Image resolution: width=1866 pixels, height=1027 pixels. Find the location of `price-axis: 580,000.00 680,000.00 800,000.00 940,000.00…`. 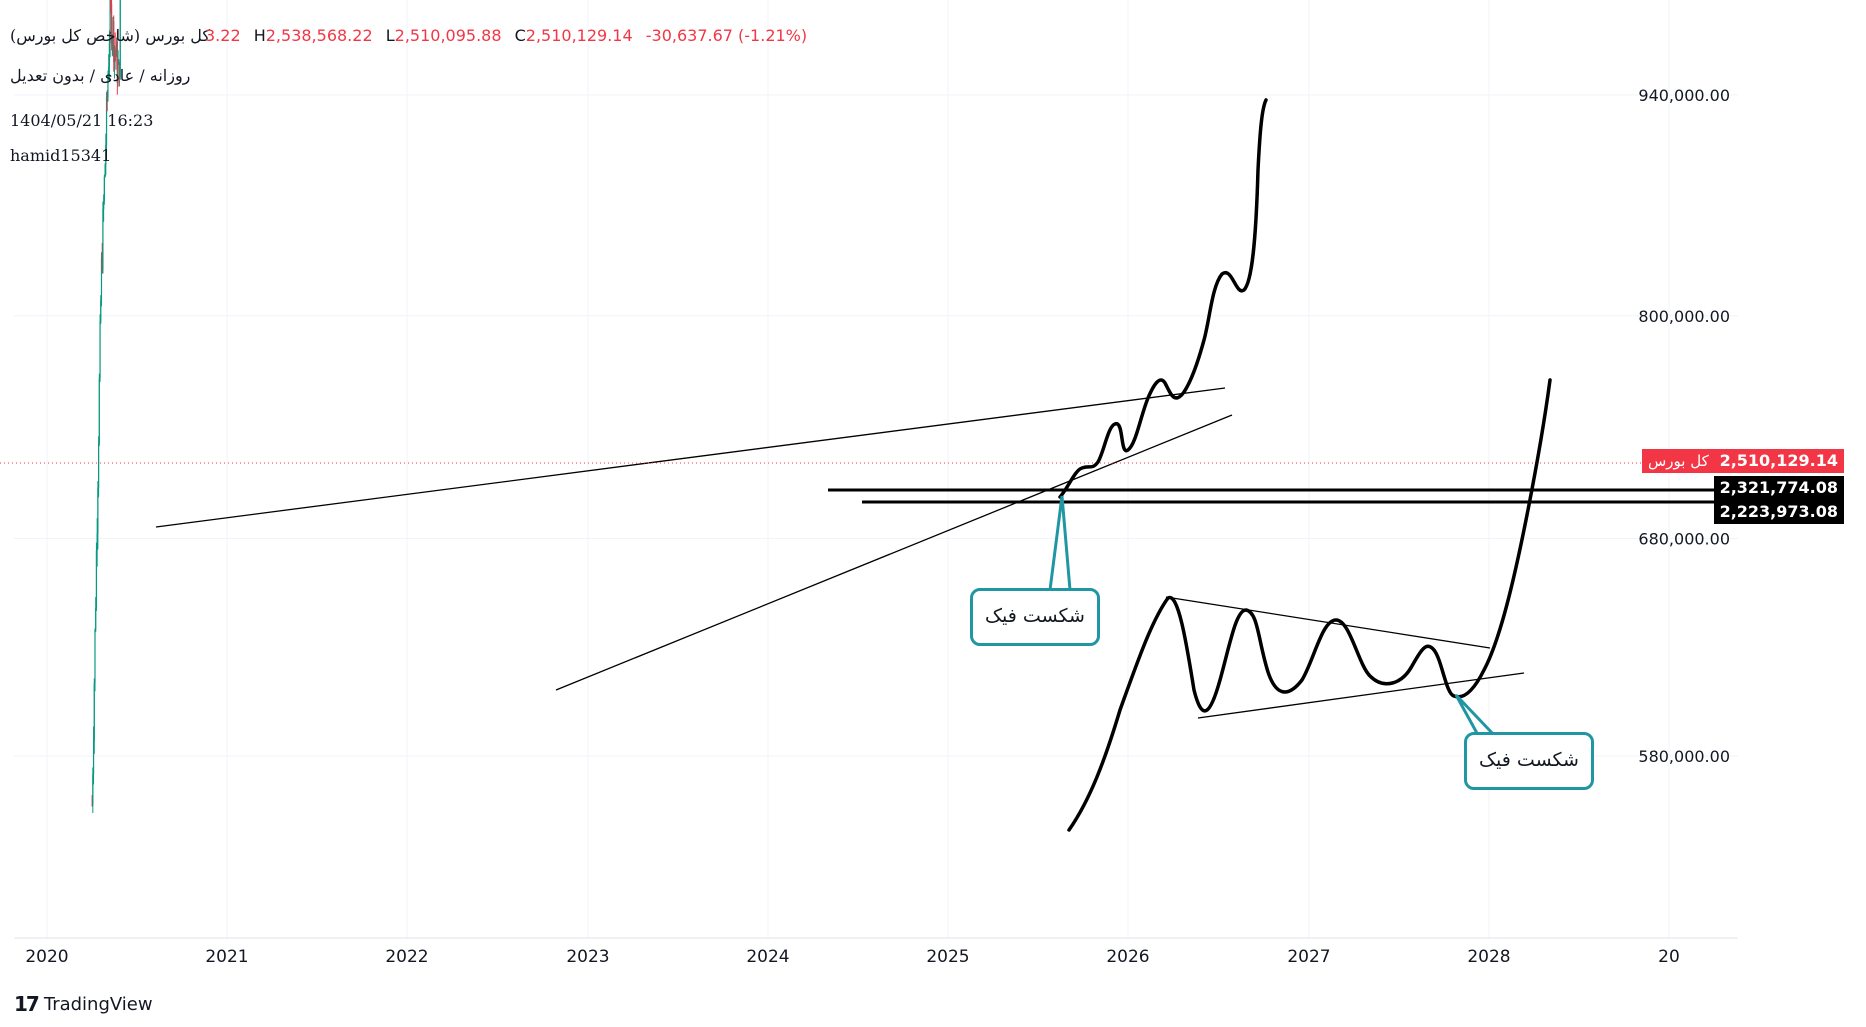

price-axis: 580,000.00 680,000.00 800,000.00 940,000.00… is located at coordinates (1671, 383).